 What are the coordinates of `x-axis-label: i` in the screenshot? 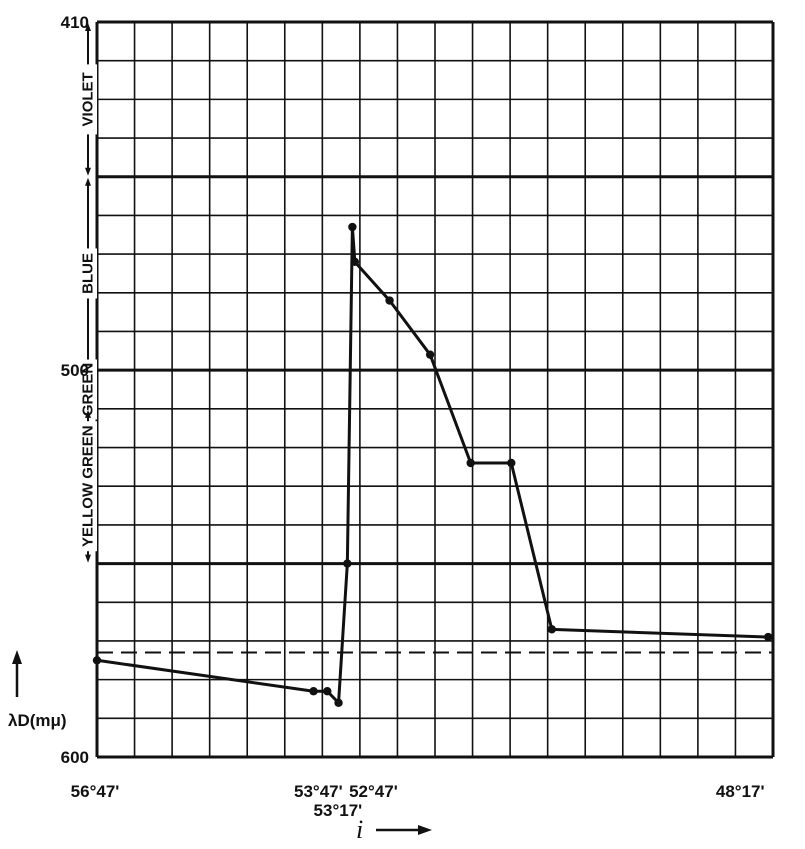 It's located at (359, 829).